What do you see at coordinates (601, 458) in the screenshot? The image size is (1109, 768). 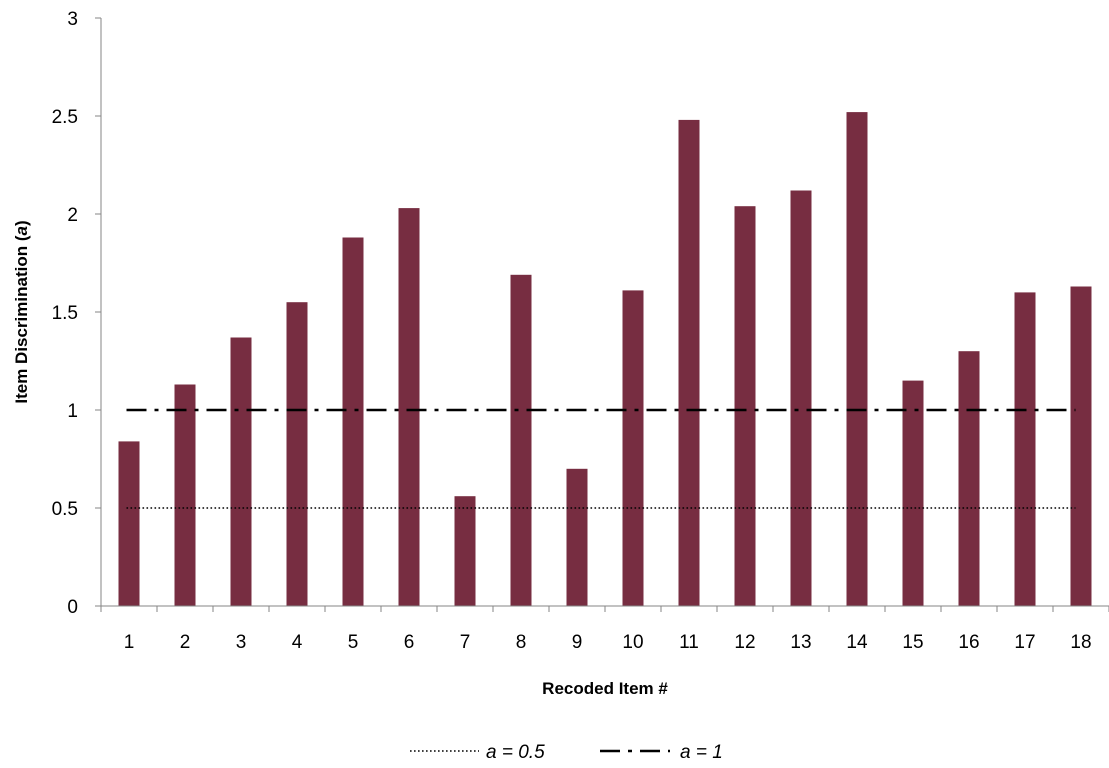 I see `reference-lines-group` at bounding box center [601, 458].